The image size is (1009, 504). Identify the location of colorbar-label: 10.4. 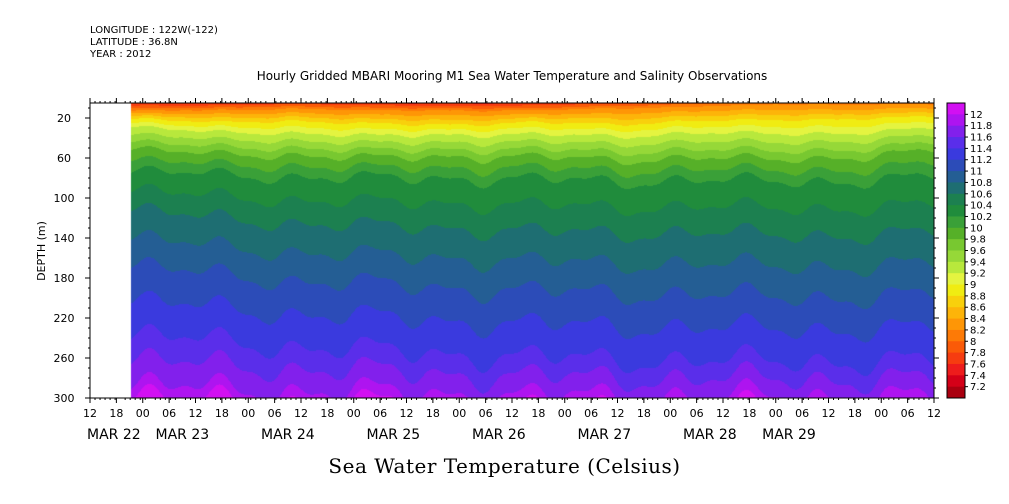
(981, 206).